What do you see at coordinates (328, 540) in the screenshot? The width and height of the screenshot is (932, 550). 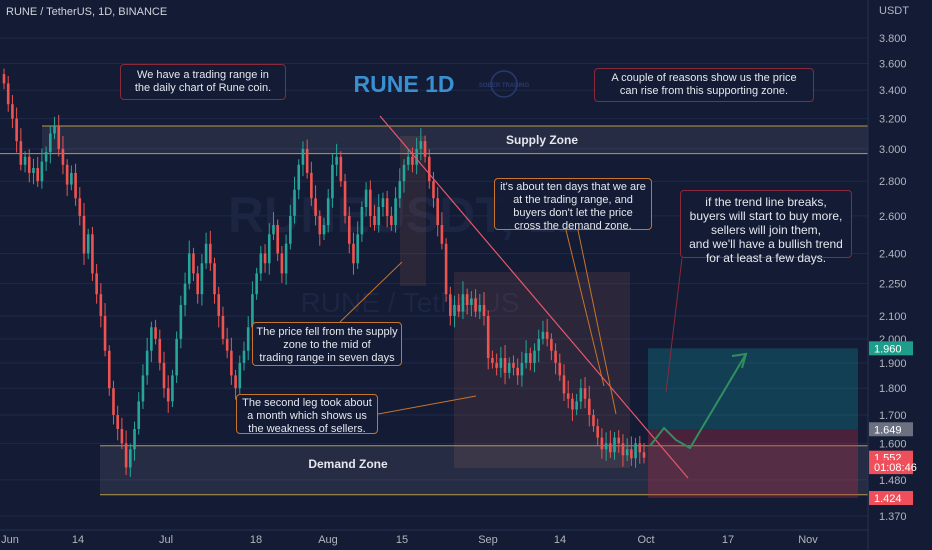 I see `x-tick-label-4: Aug` at bounding box center [328, 540].